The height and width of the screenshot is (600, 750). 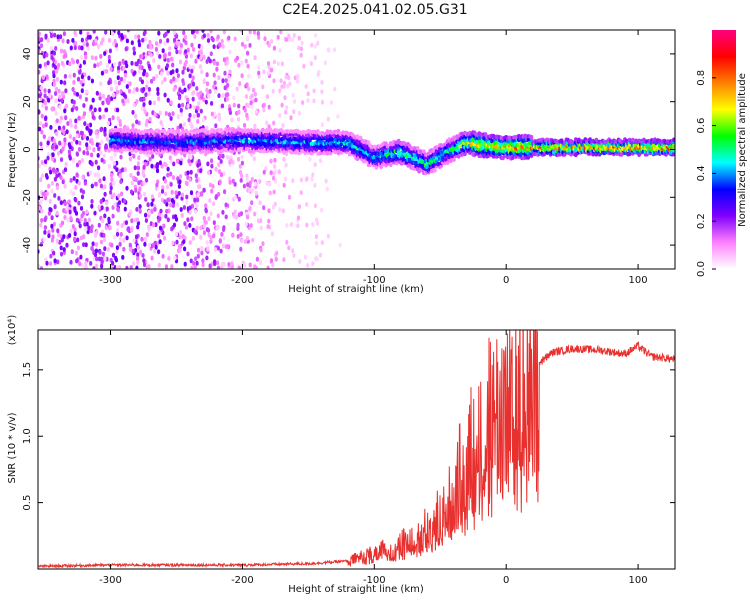 I want to click on colorbar-gradient, so click(x=724, y=149).